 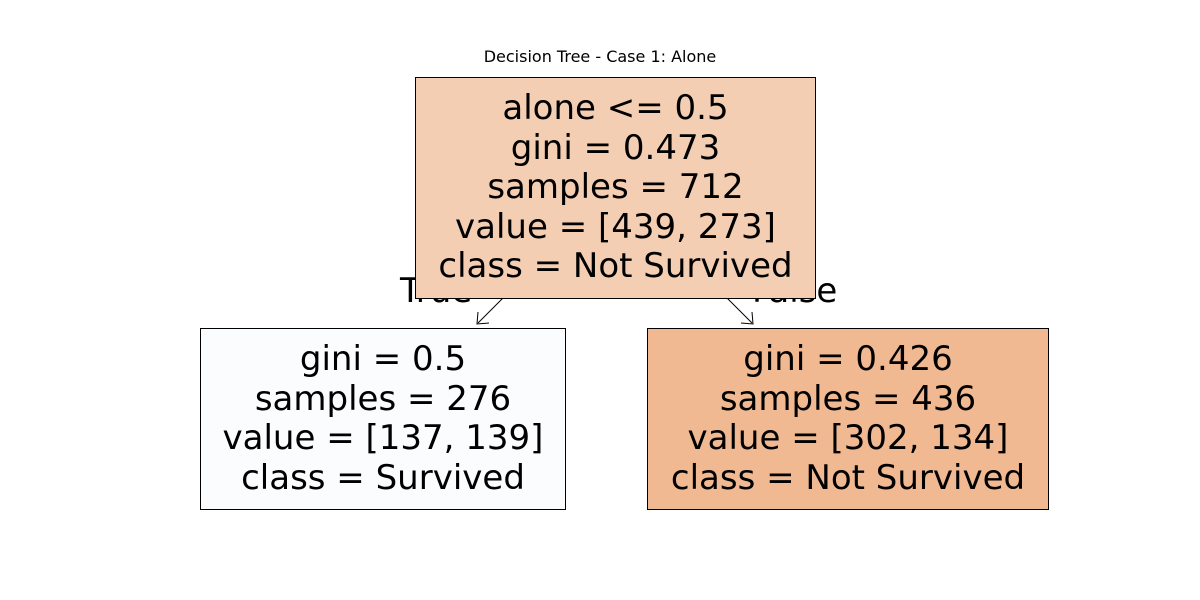 I want to click on left-samples: samples = 276, so click(x=383, y=398).